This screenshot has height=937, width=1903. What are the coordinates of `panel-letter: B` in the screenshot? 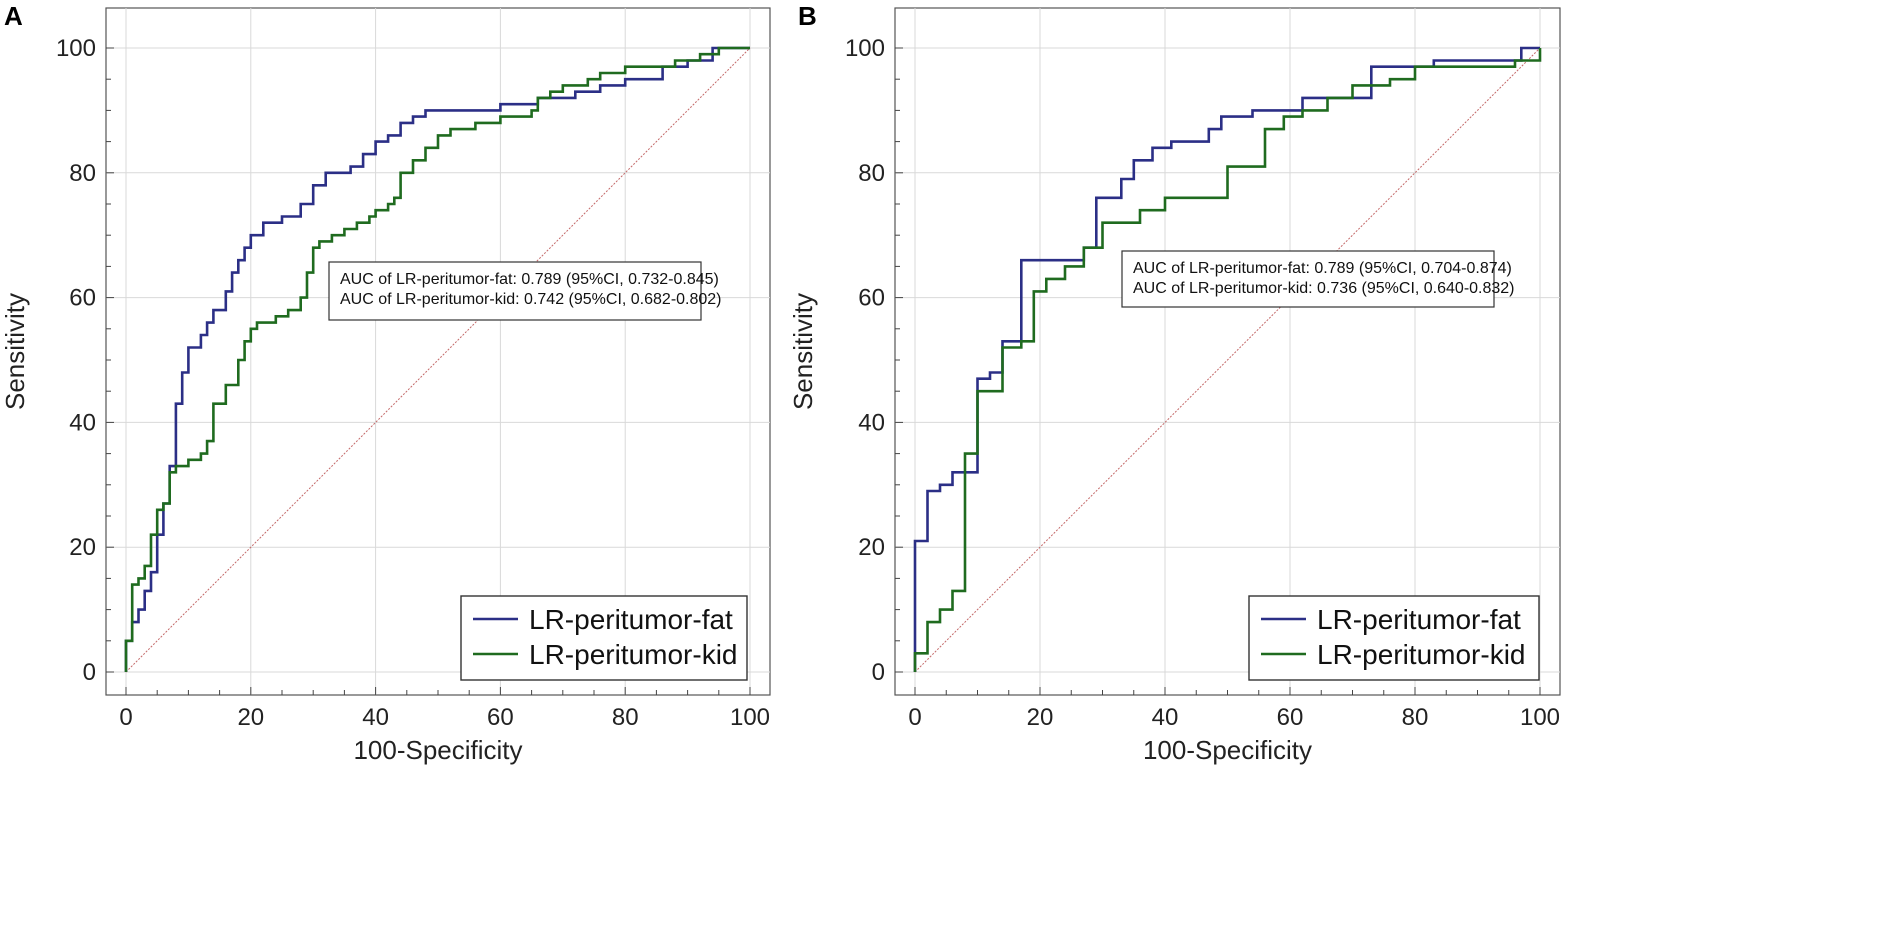 It's located at (807, 16).